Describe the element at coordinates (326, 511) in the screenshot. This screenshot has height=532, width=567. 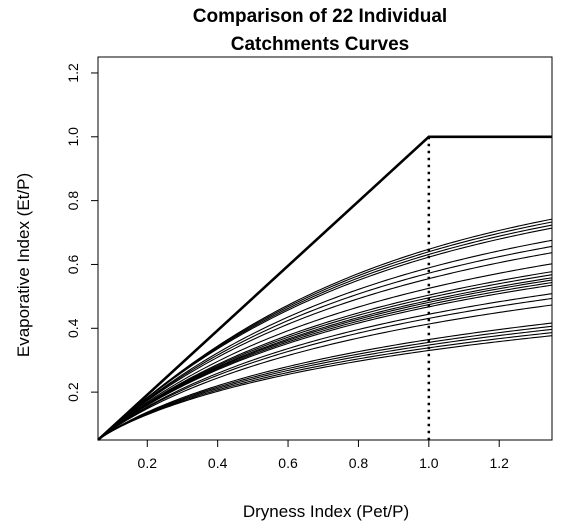
I see `x-axis-label: Dryness Index (Pet/P)` at that location.